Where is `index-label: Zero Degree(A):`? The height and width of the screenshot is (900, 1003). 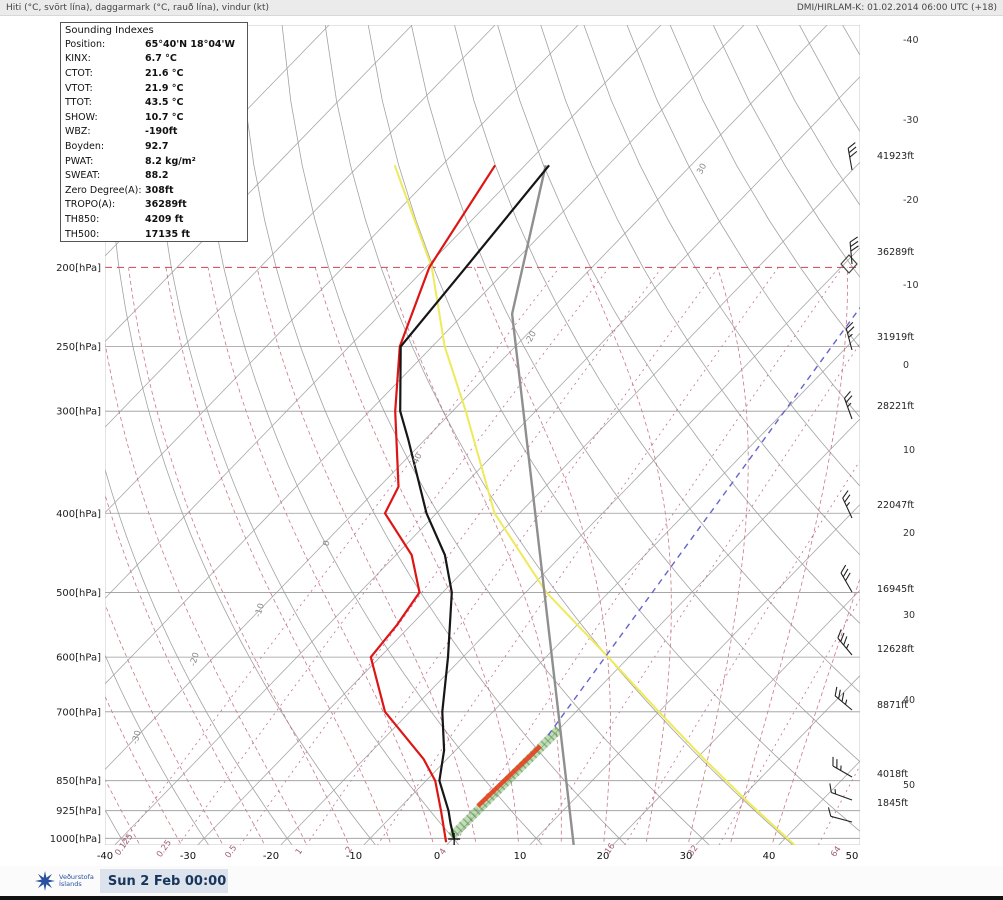 index-label: Zero Degree(A): is located at coordinates (103, 190).